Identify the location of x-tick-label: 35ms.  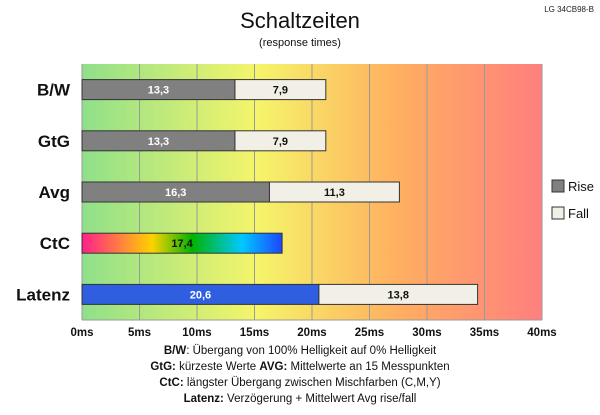
(484, 333).